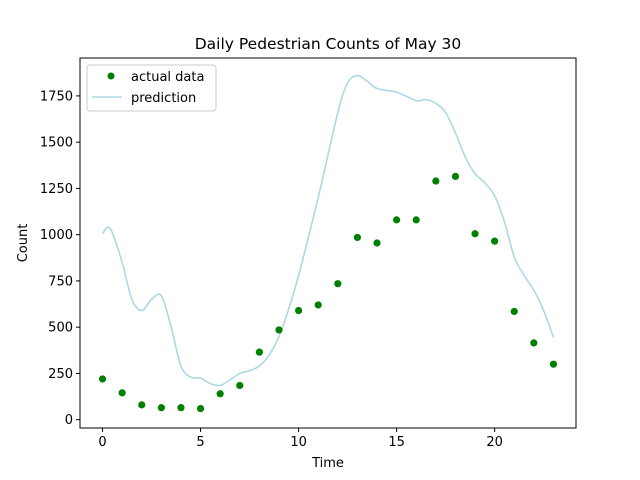  I want to click on y-tick-label: 1750, so click(56, 96).